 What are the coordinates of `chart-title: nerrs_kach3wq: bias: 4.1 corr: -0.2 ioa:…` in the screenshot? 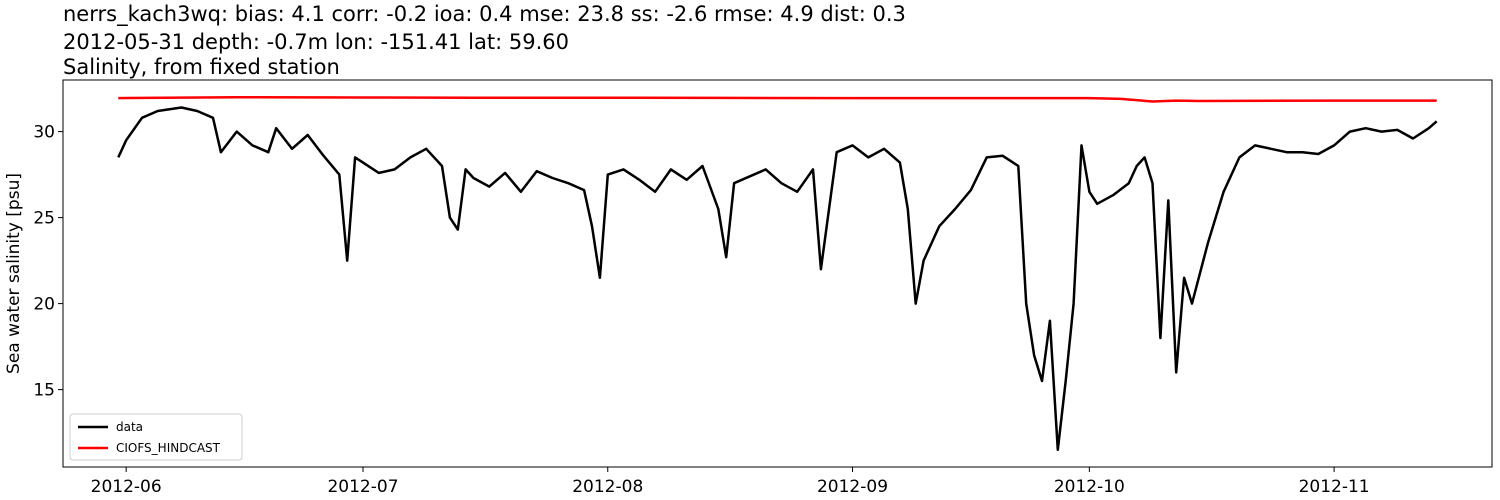 It's located at (484, 14).